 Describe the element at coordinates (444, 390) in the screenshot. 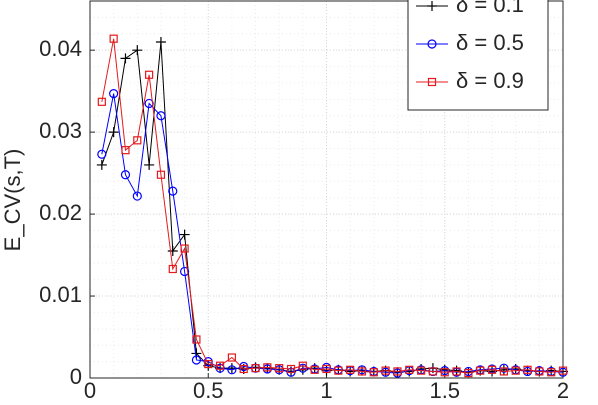

I see `x-tick-label: 1.5` at that location.